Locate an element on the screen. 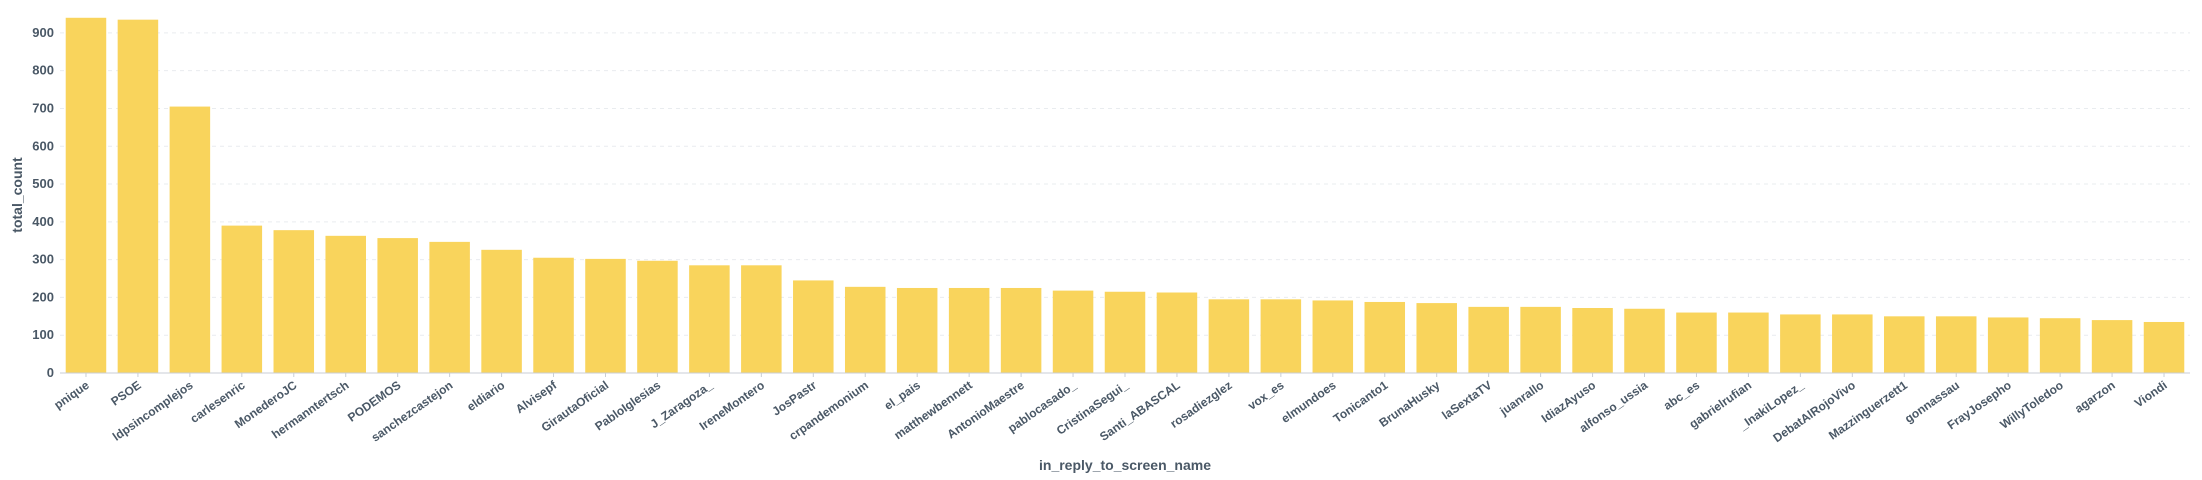 The width and height of the screenshot is (2202, 480). y-tick-label: 100 is located at coordinates (43, 334).